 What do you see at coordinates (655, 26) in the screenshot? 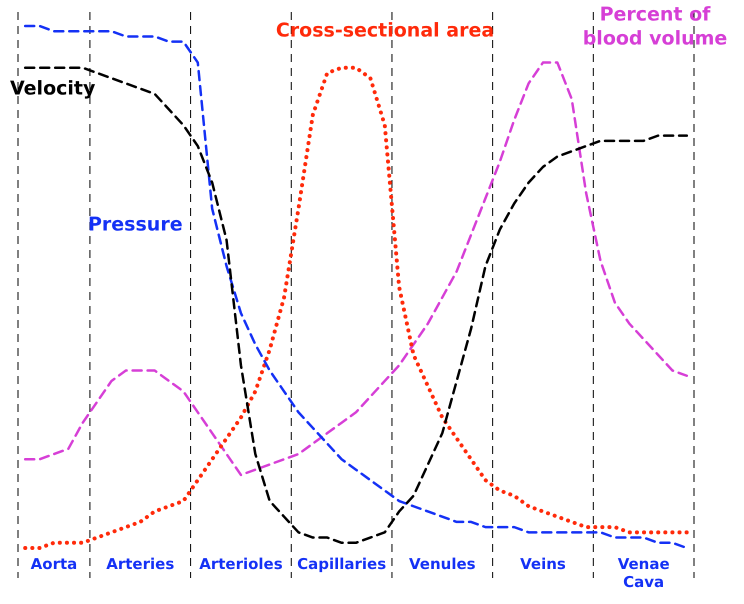
I see `series-label: Percent of blood volume` at bounding box center [655, 26].